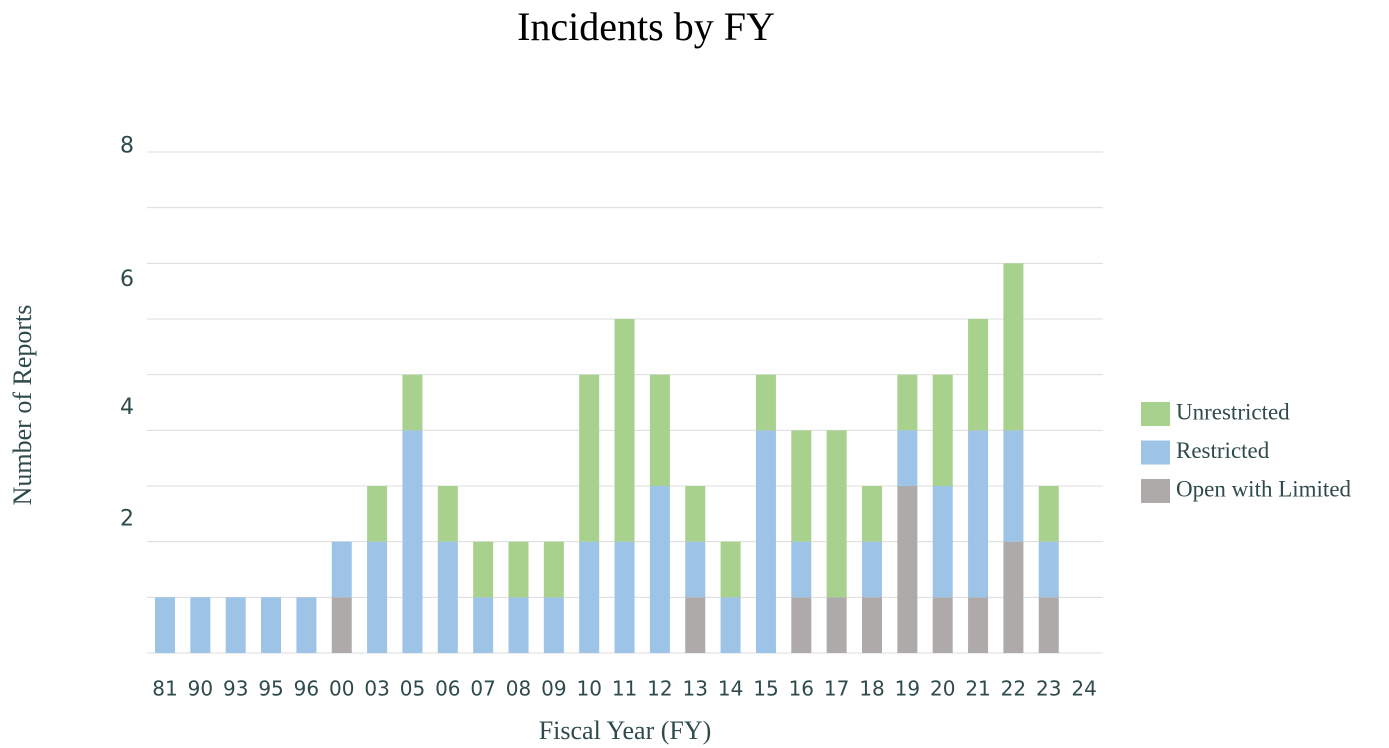 The height and width of the screenshot is (748, 1389). Describe the element at coordinates (801, 689) in the screenshot. I see `x-tick-label: 16` at that location.